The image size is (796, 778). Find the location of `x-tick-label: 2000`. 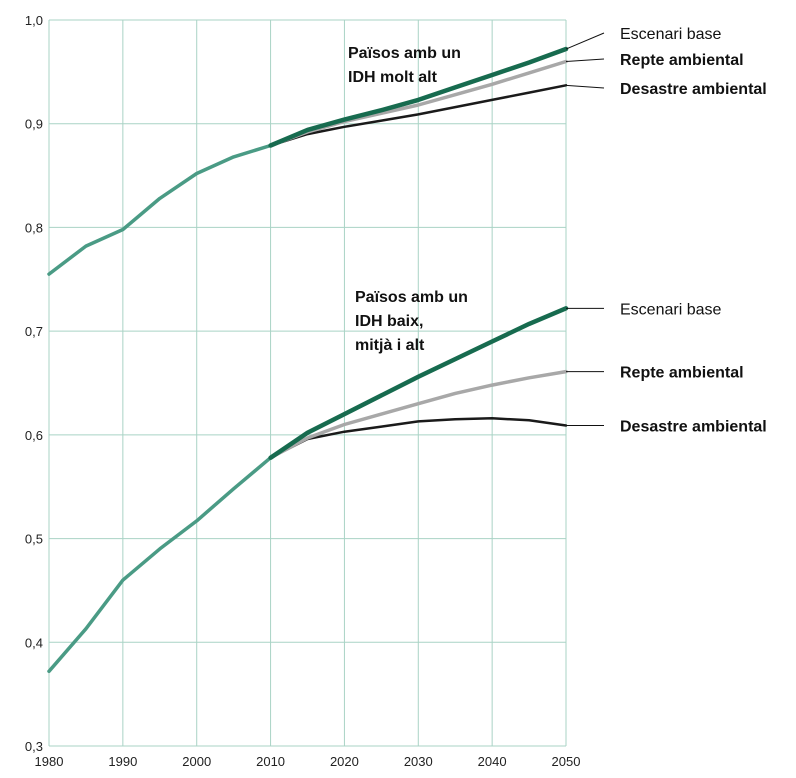

x-tick-label: 2000 is located at coordinates (196, 761).